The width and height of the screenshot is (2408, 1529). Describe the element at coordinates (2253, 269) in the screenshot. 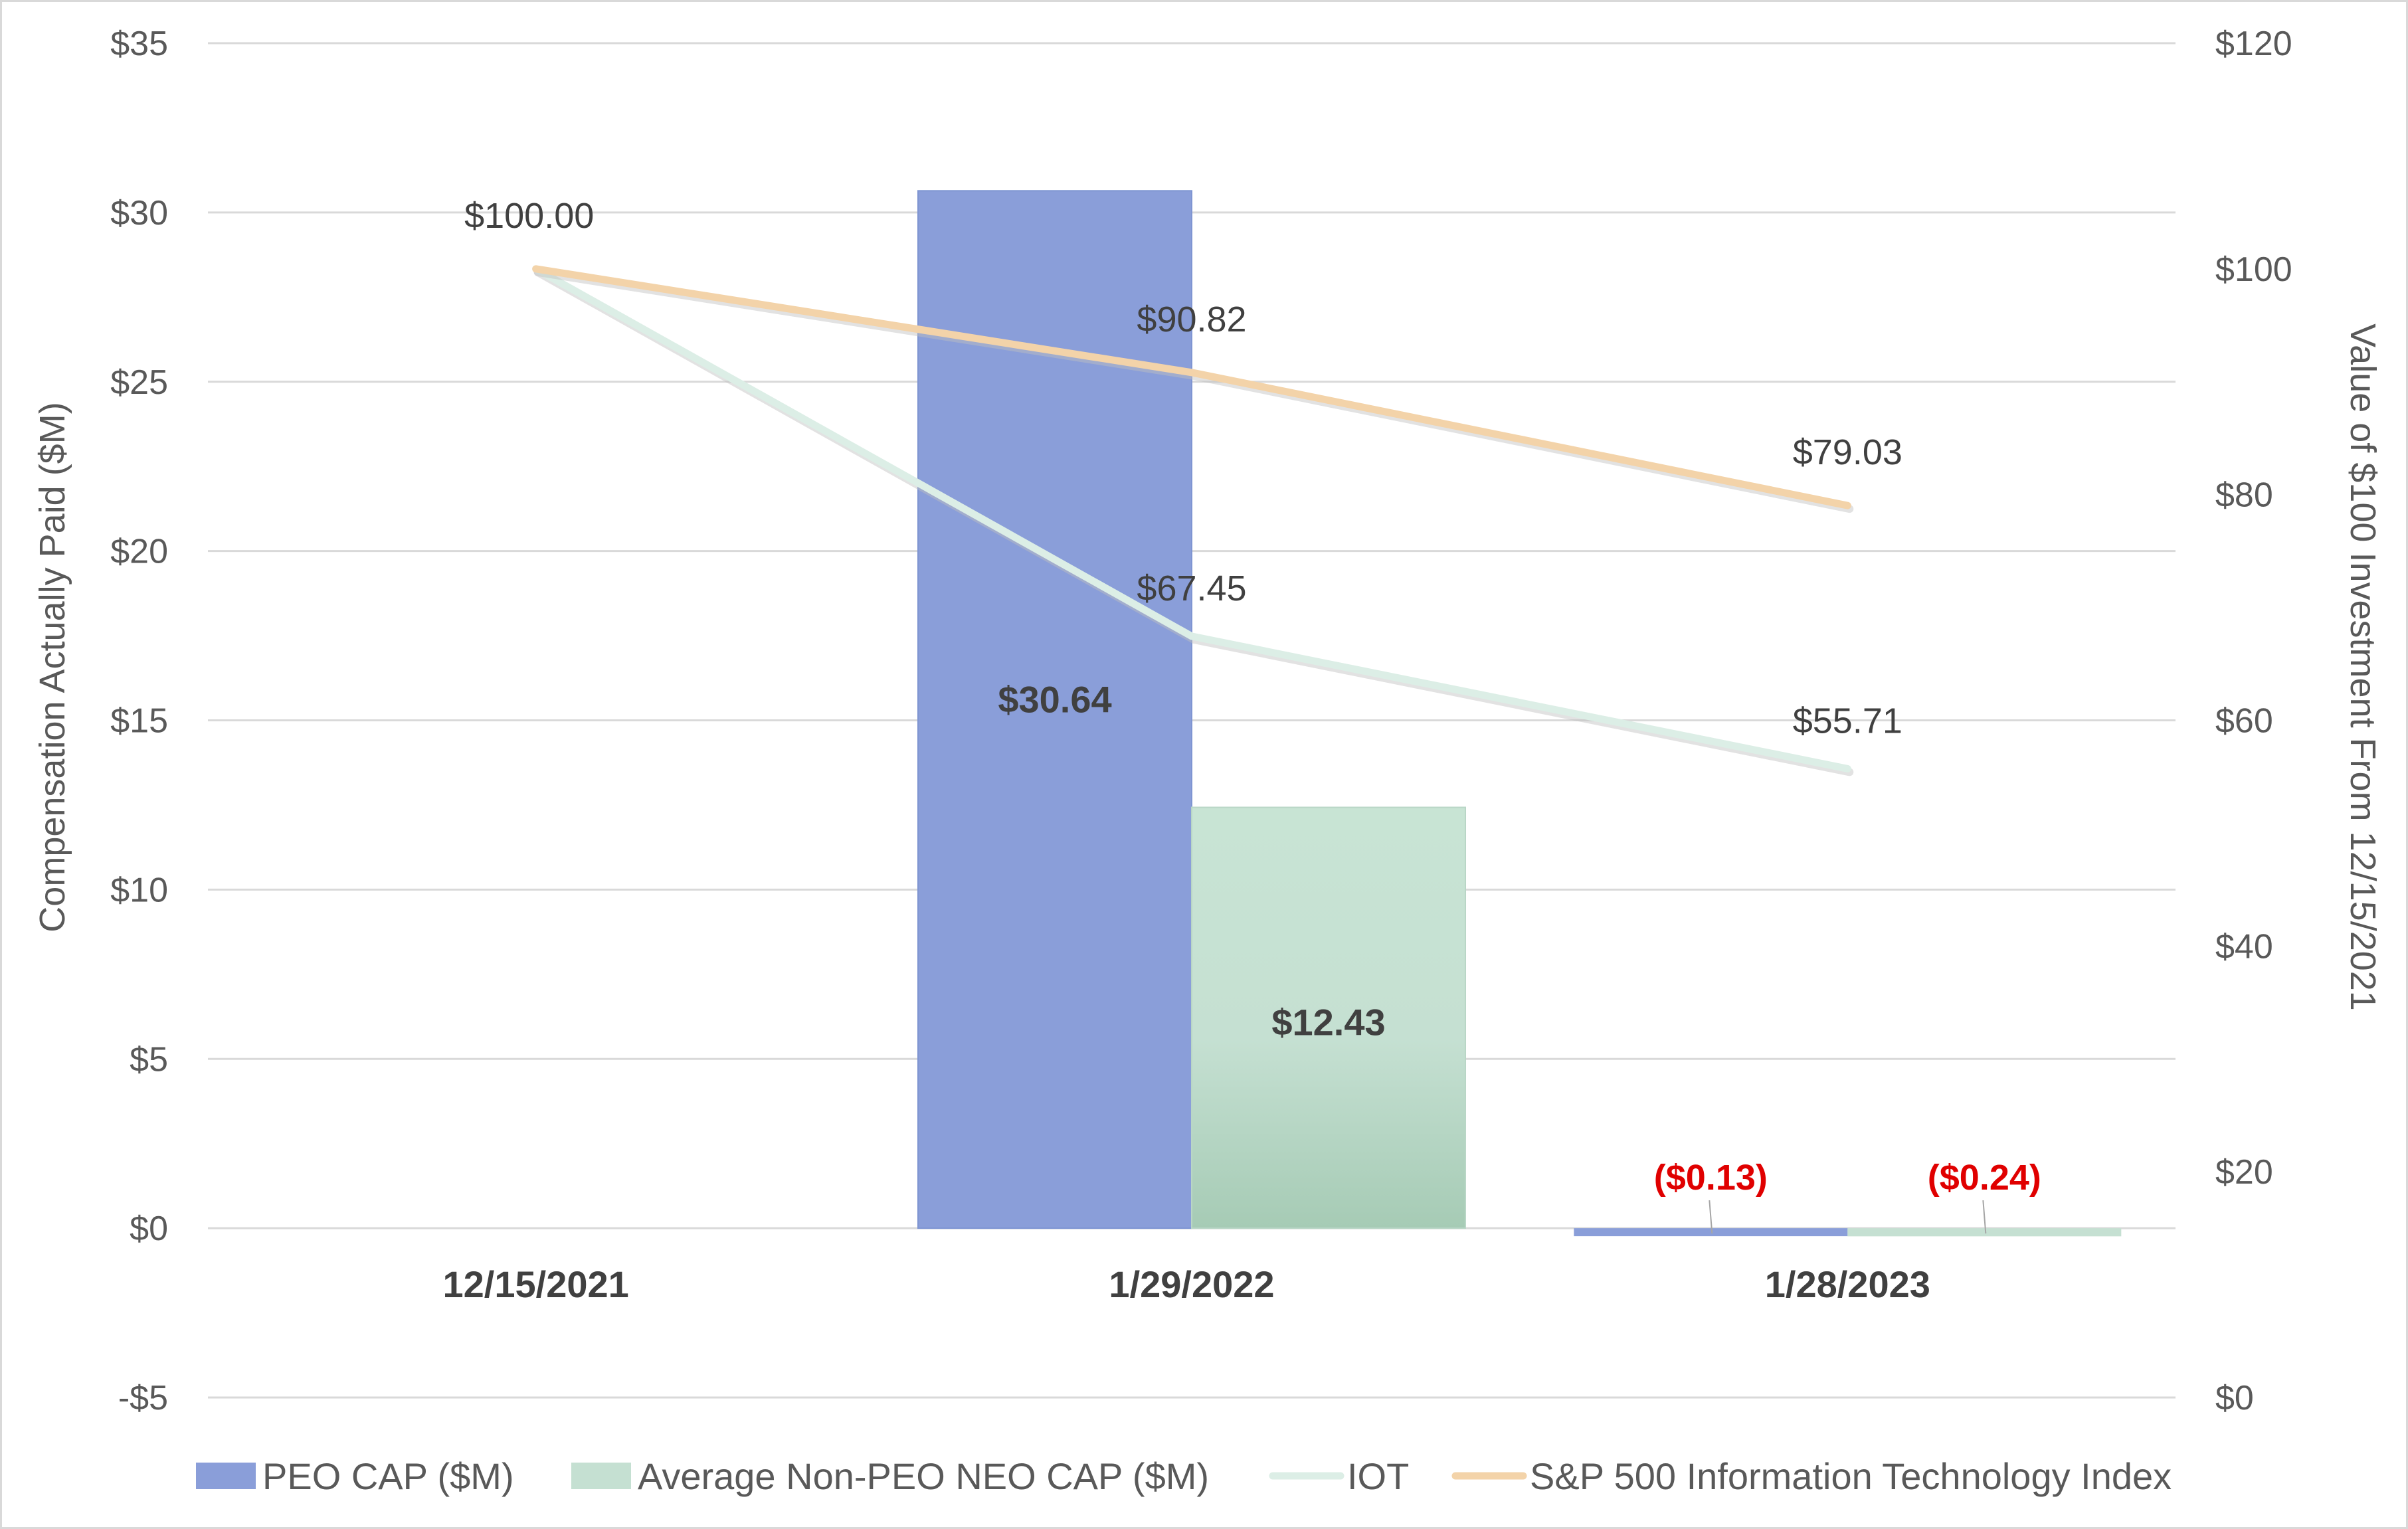

I see `y-right-tick-label: $100` at that location.